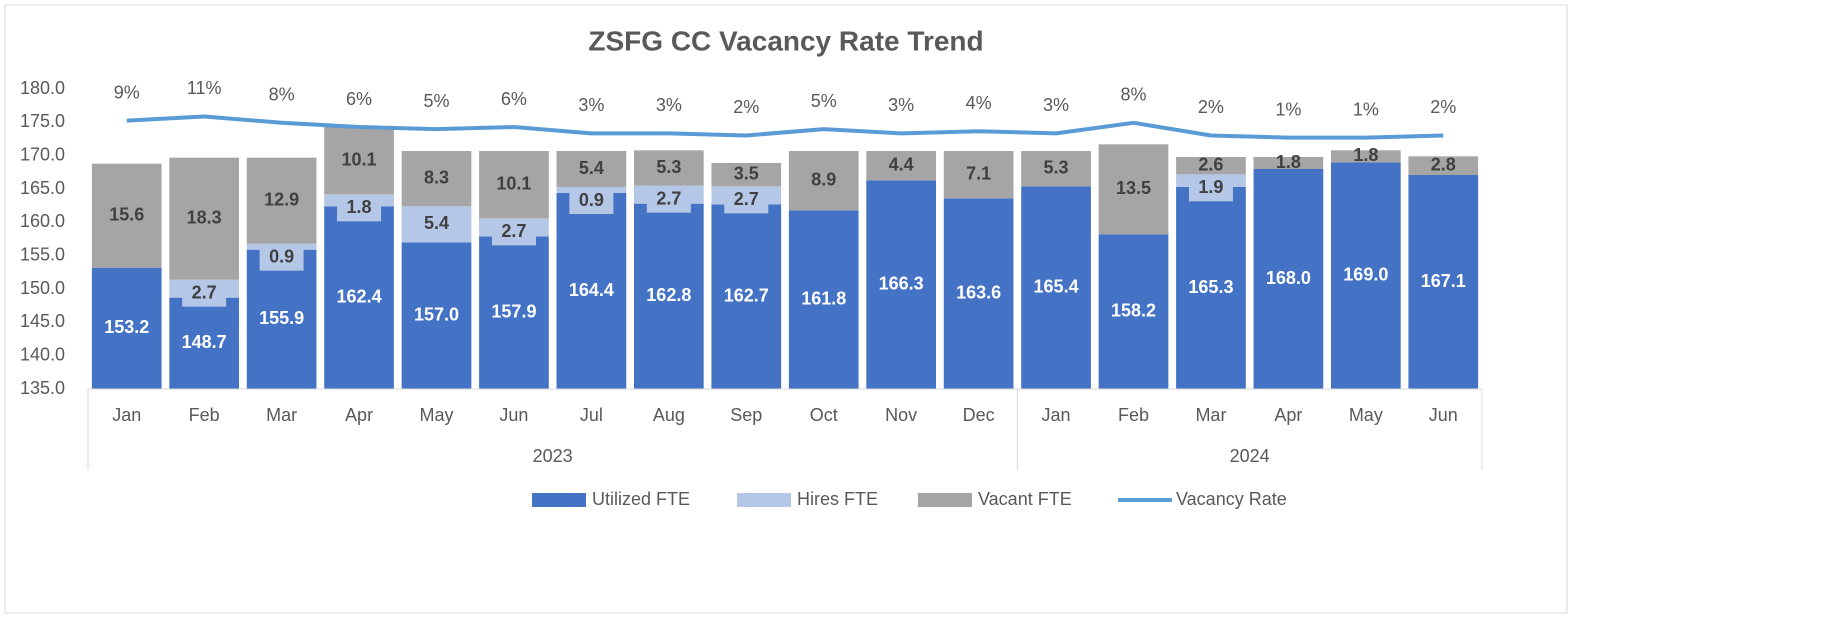 Image resolution: width=1824 pixels, height=619 pixels. What do you see at coordinates (42, 321) in the screenshot?
I see `y-tick-label: 145.0` at bounding box center [42, 321].